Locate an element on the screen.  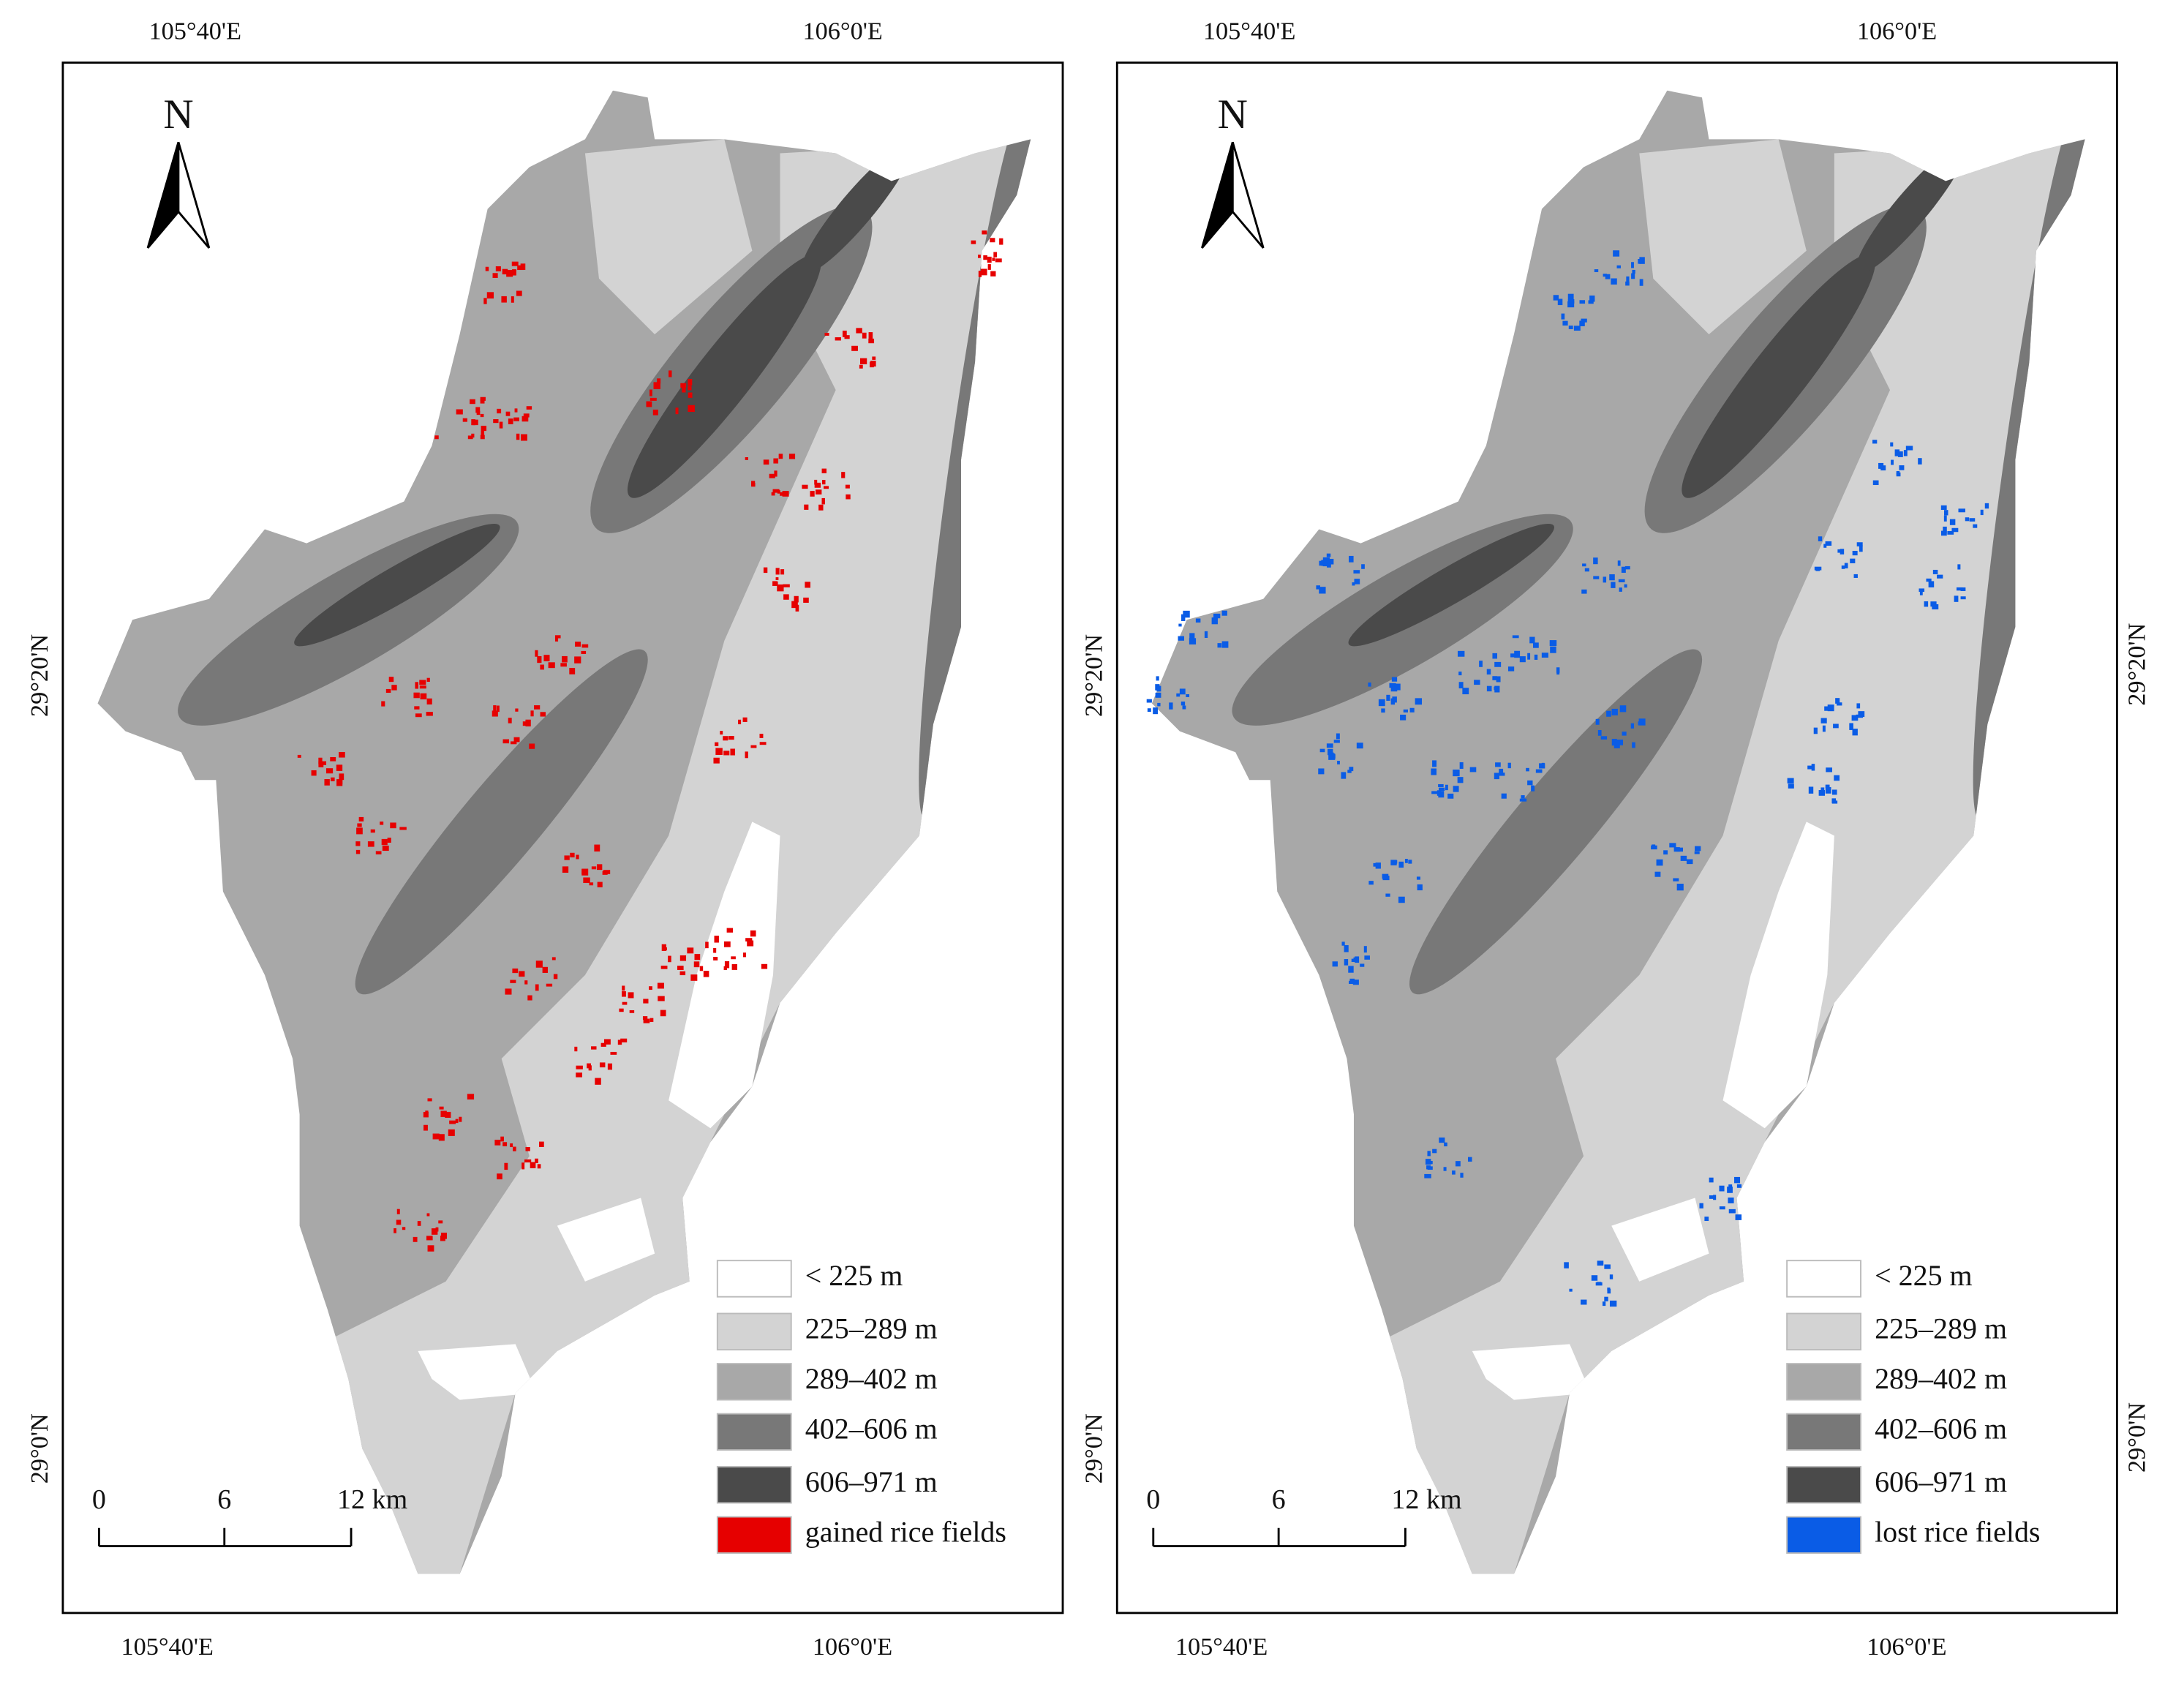
longitude-label: 106°0'E is located at coordinates (1906, 1647).